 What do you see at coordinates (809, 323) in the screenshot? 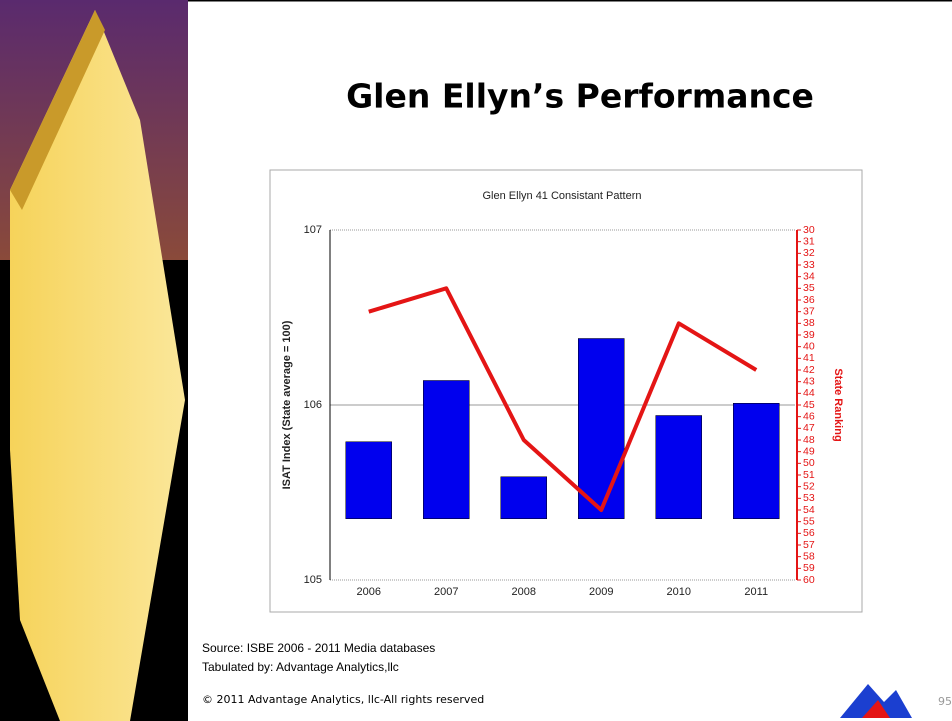
I see `y2-tick-label: 38` at bounding box center [809, 323].